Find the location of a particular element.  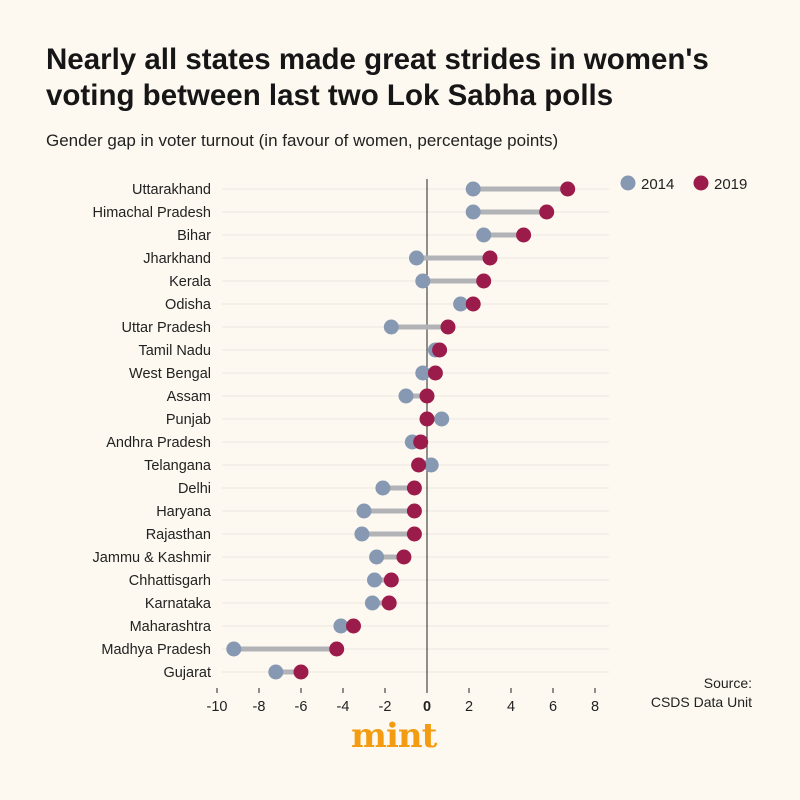

category-label: Assam is located at coordinates (189, 397).